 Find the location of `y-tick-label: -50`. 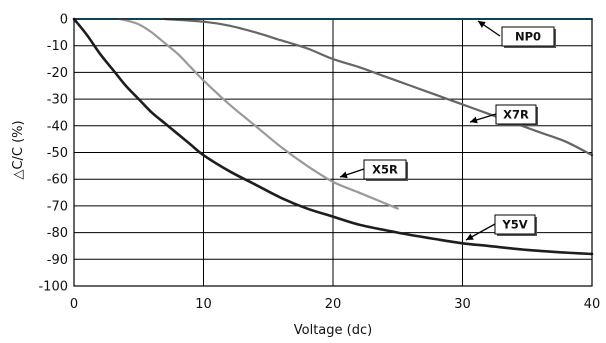

y-tick-label: -50 is located at coordinates (57, 153).